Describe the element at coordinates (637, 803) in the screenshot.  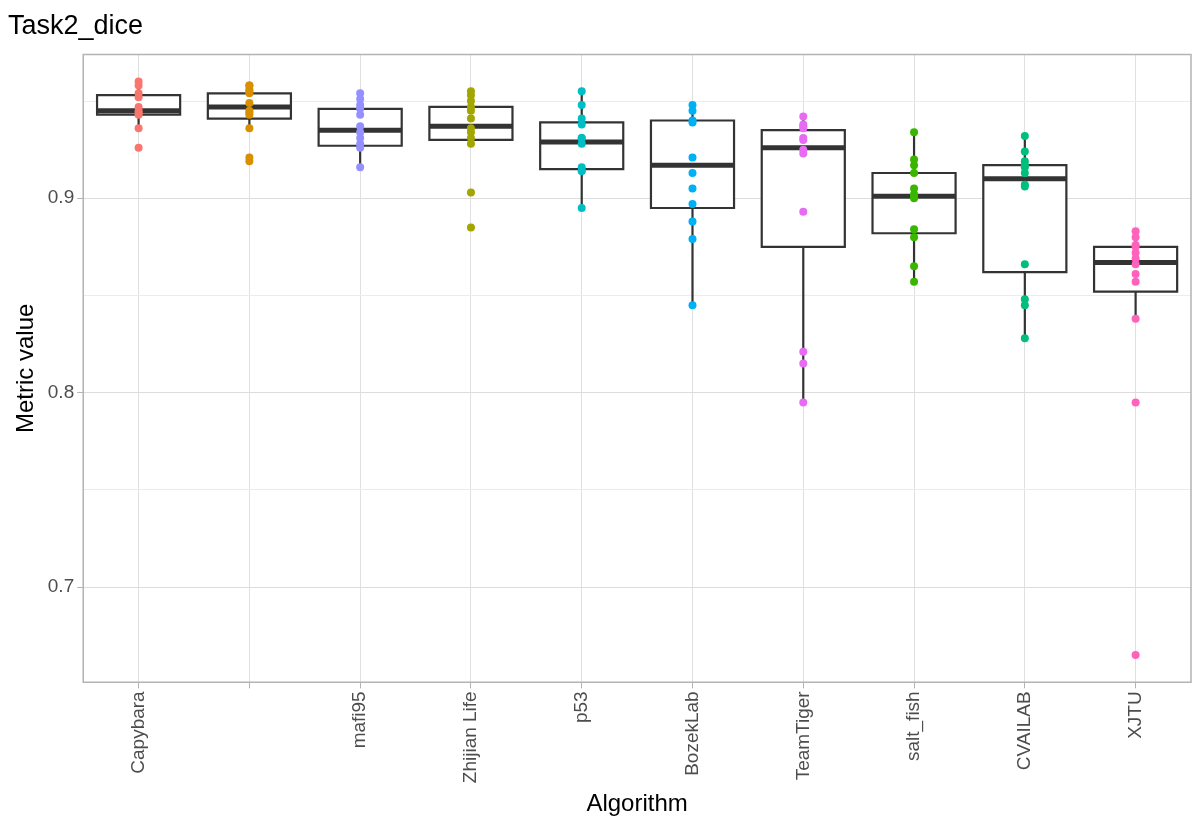
I see `x-axis-title: Algorithm` at that location.